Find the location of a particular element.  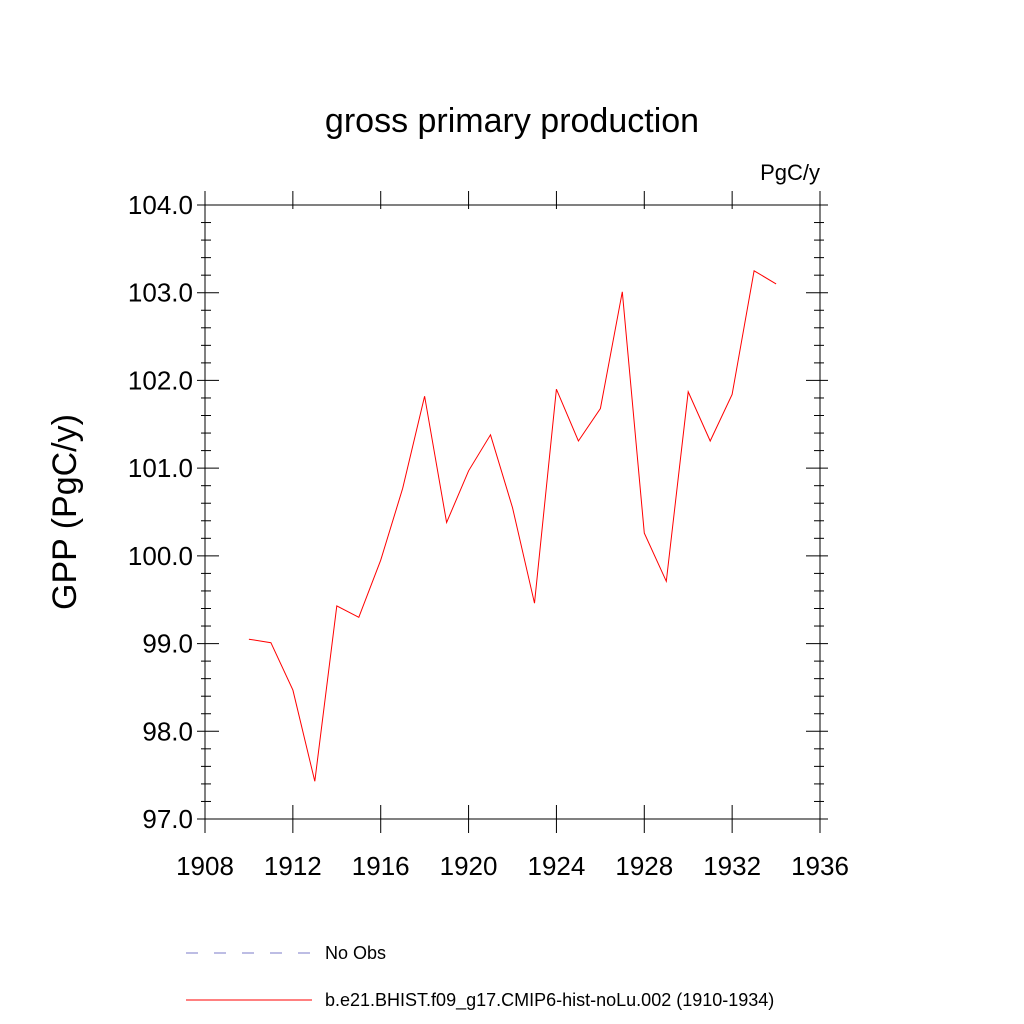

y-tick-label: 100.0 is located at coordinates (160, 556).